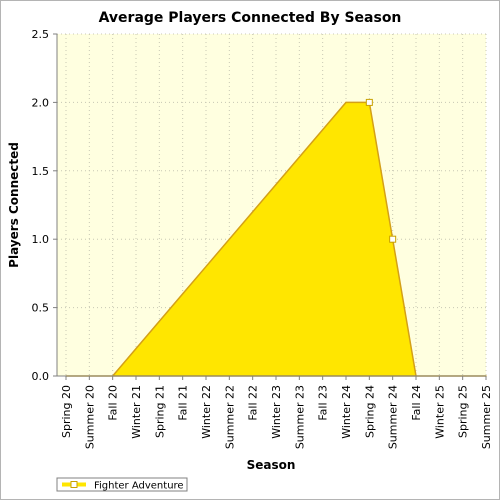 This screenshot has width=500, height=500. I want to click on x-tick-label: Fall 22, so click(253, 403).